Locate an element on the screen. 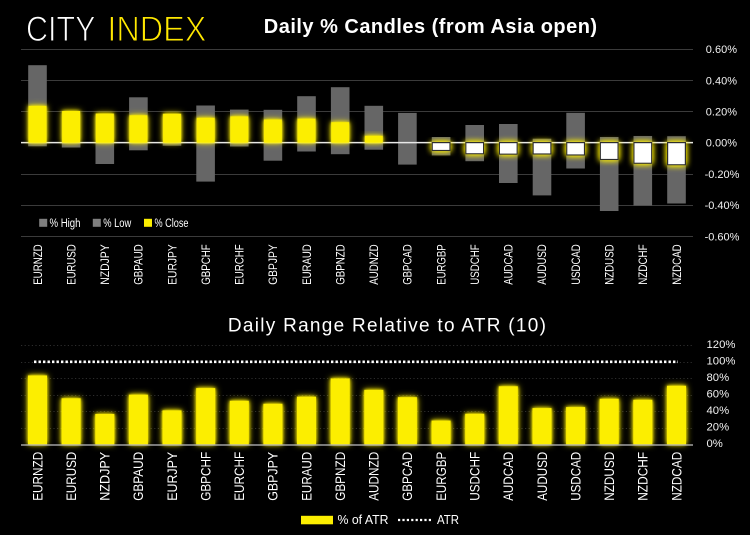  svg-text: -0.60% is located at coordinates (722, 237).